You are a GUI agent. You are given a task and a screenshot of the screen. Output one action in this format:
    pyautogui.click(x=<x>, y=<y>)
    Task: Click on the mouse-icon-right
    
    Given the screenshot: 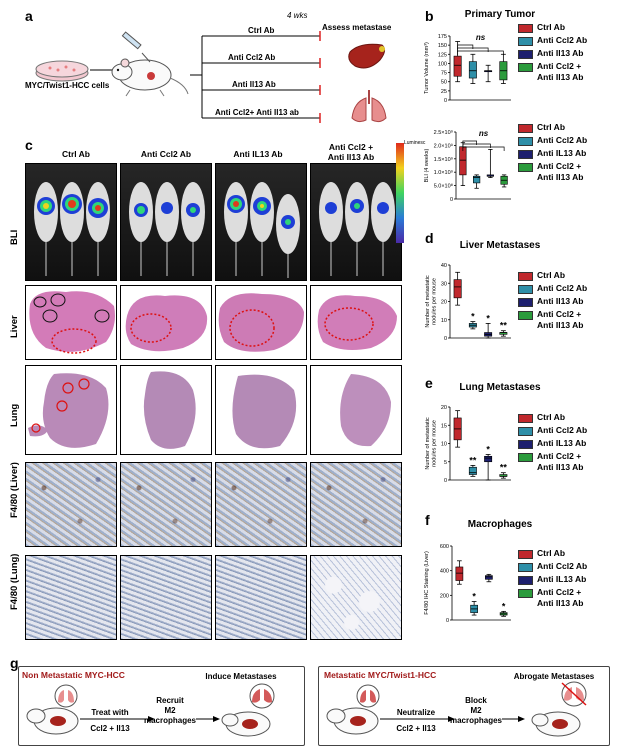 What is the action you would take?
    pyautogui.click(x=352, y=721)
    